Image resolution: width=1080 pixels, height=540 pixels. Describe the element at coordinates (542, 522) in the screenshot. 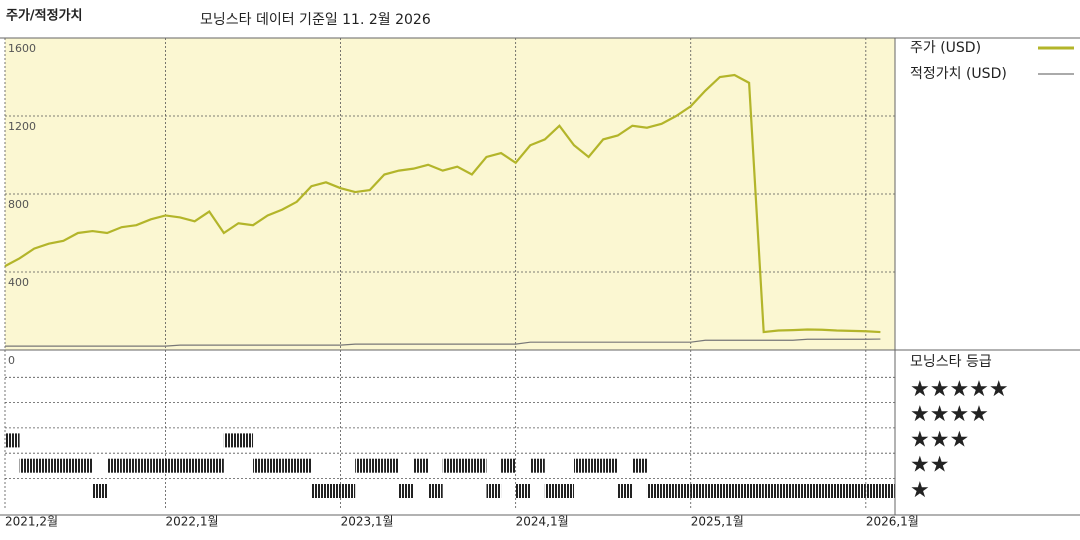

I see `x-tick-label: 2024,1월` at that location.